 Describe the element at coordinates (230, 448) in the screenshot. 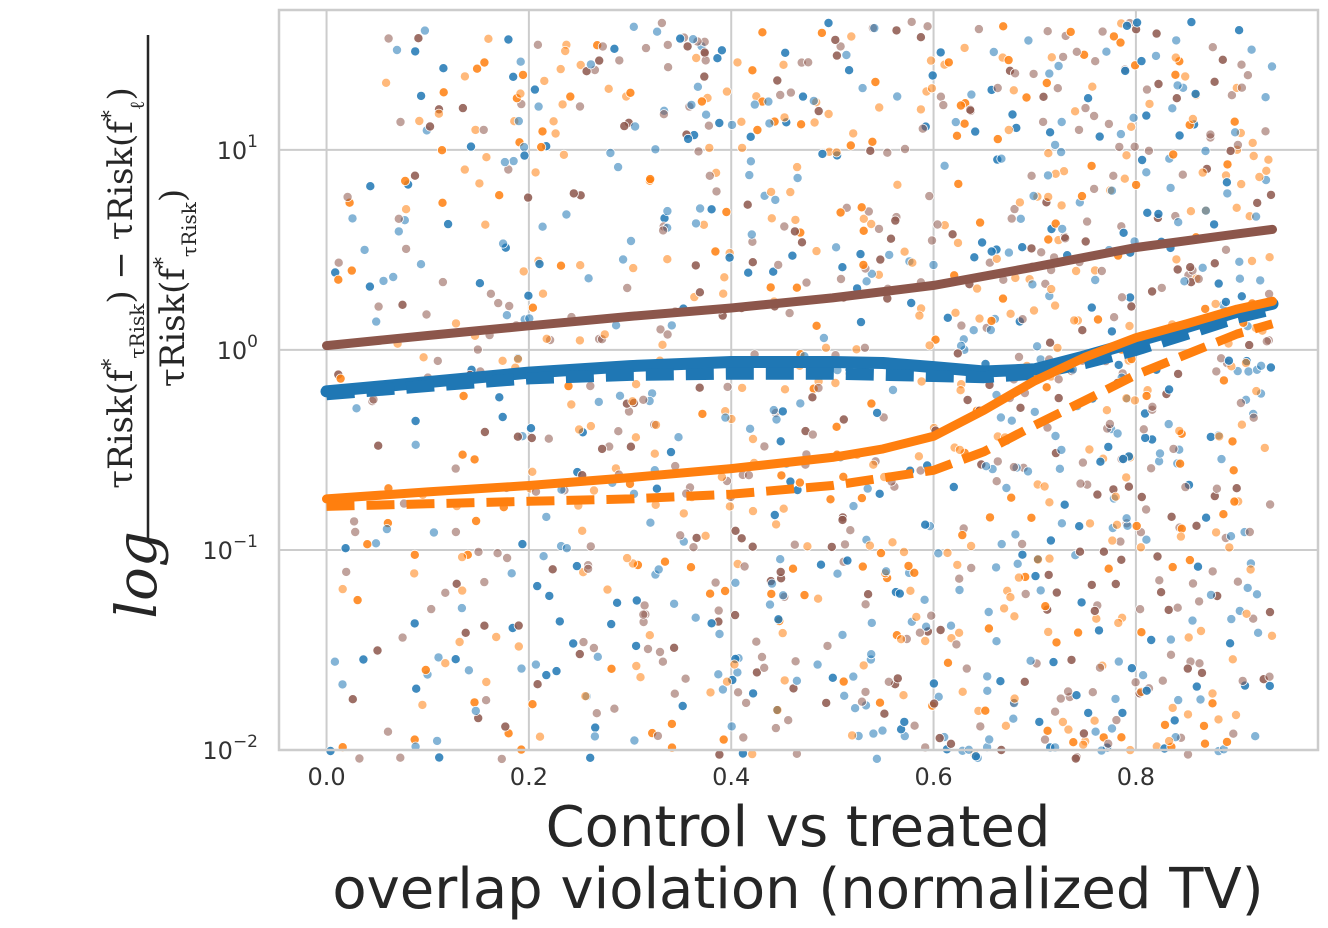

I see `y-tick-labels: 10−2 10−1 100 101` at that location.